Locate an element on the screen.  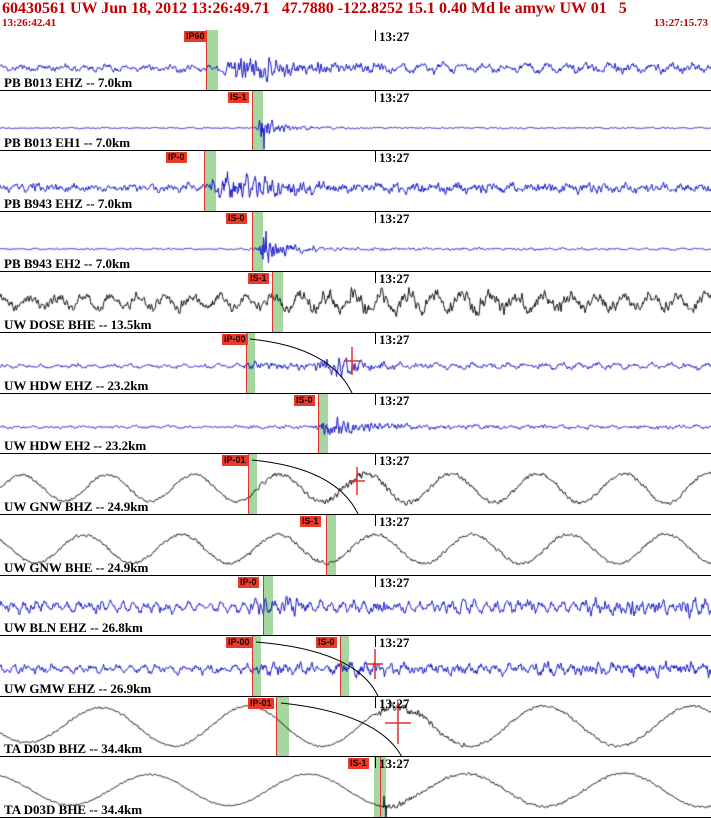
trace-section: 13:27 IS-1 UW DOSE BHE -- 13.5km is located at coordinates (355, 302).